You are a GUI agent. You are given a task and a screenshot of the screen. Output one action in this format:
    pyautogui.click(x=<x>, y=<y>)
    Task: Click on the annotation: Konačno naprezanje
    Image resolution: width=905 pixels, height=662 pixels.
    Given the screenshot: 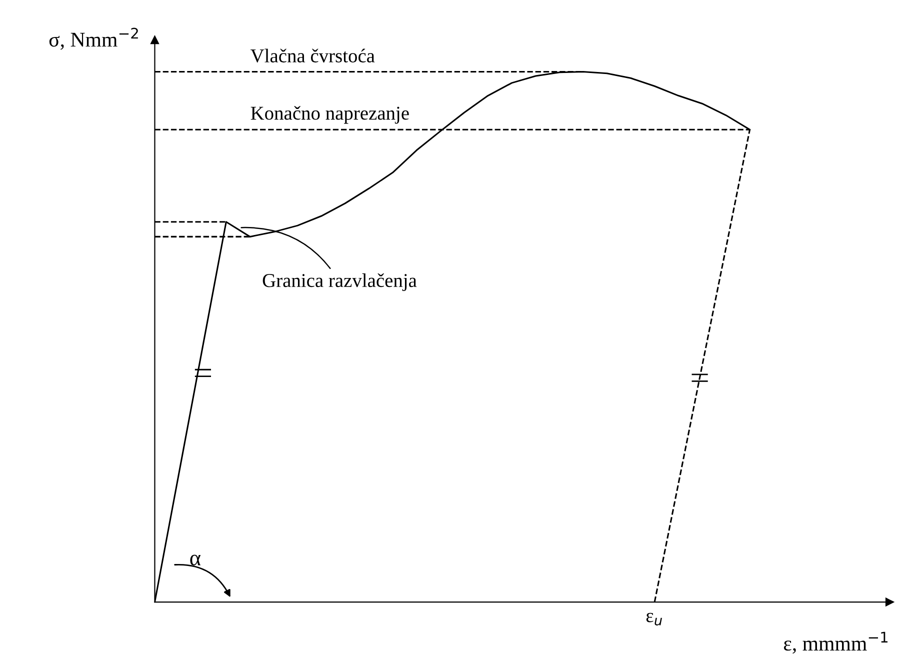 What is the action you would take?
    pyautogui.click(x=329, y=115)
    